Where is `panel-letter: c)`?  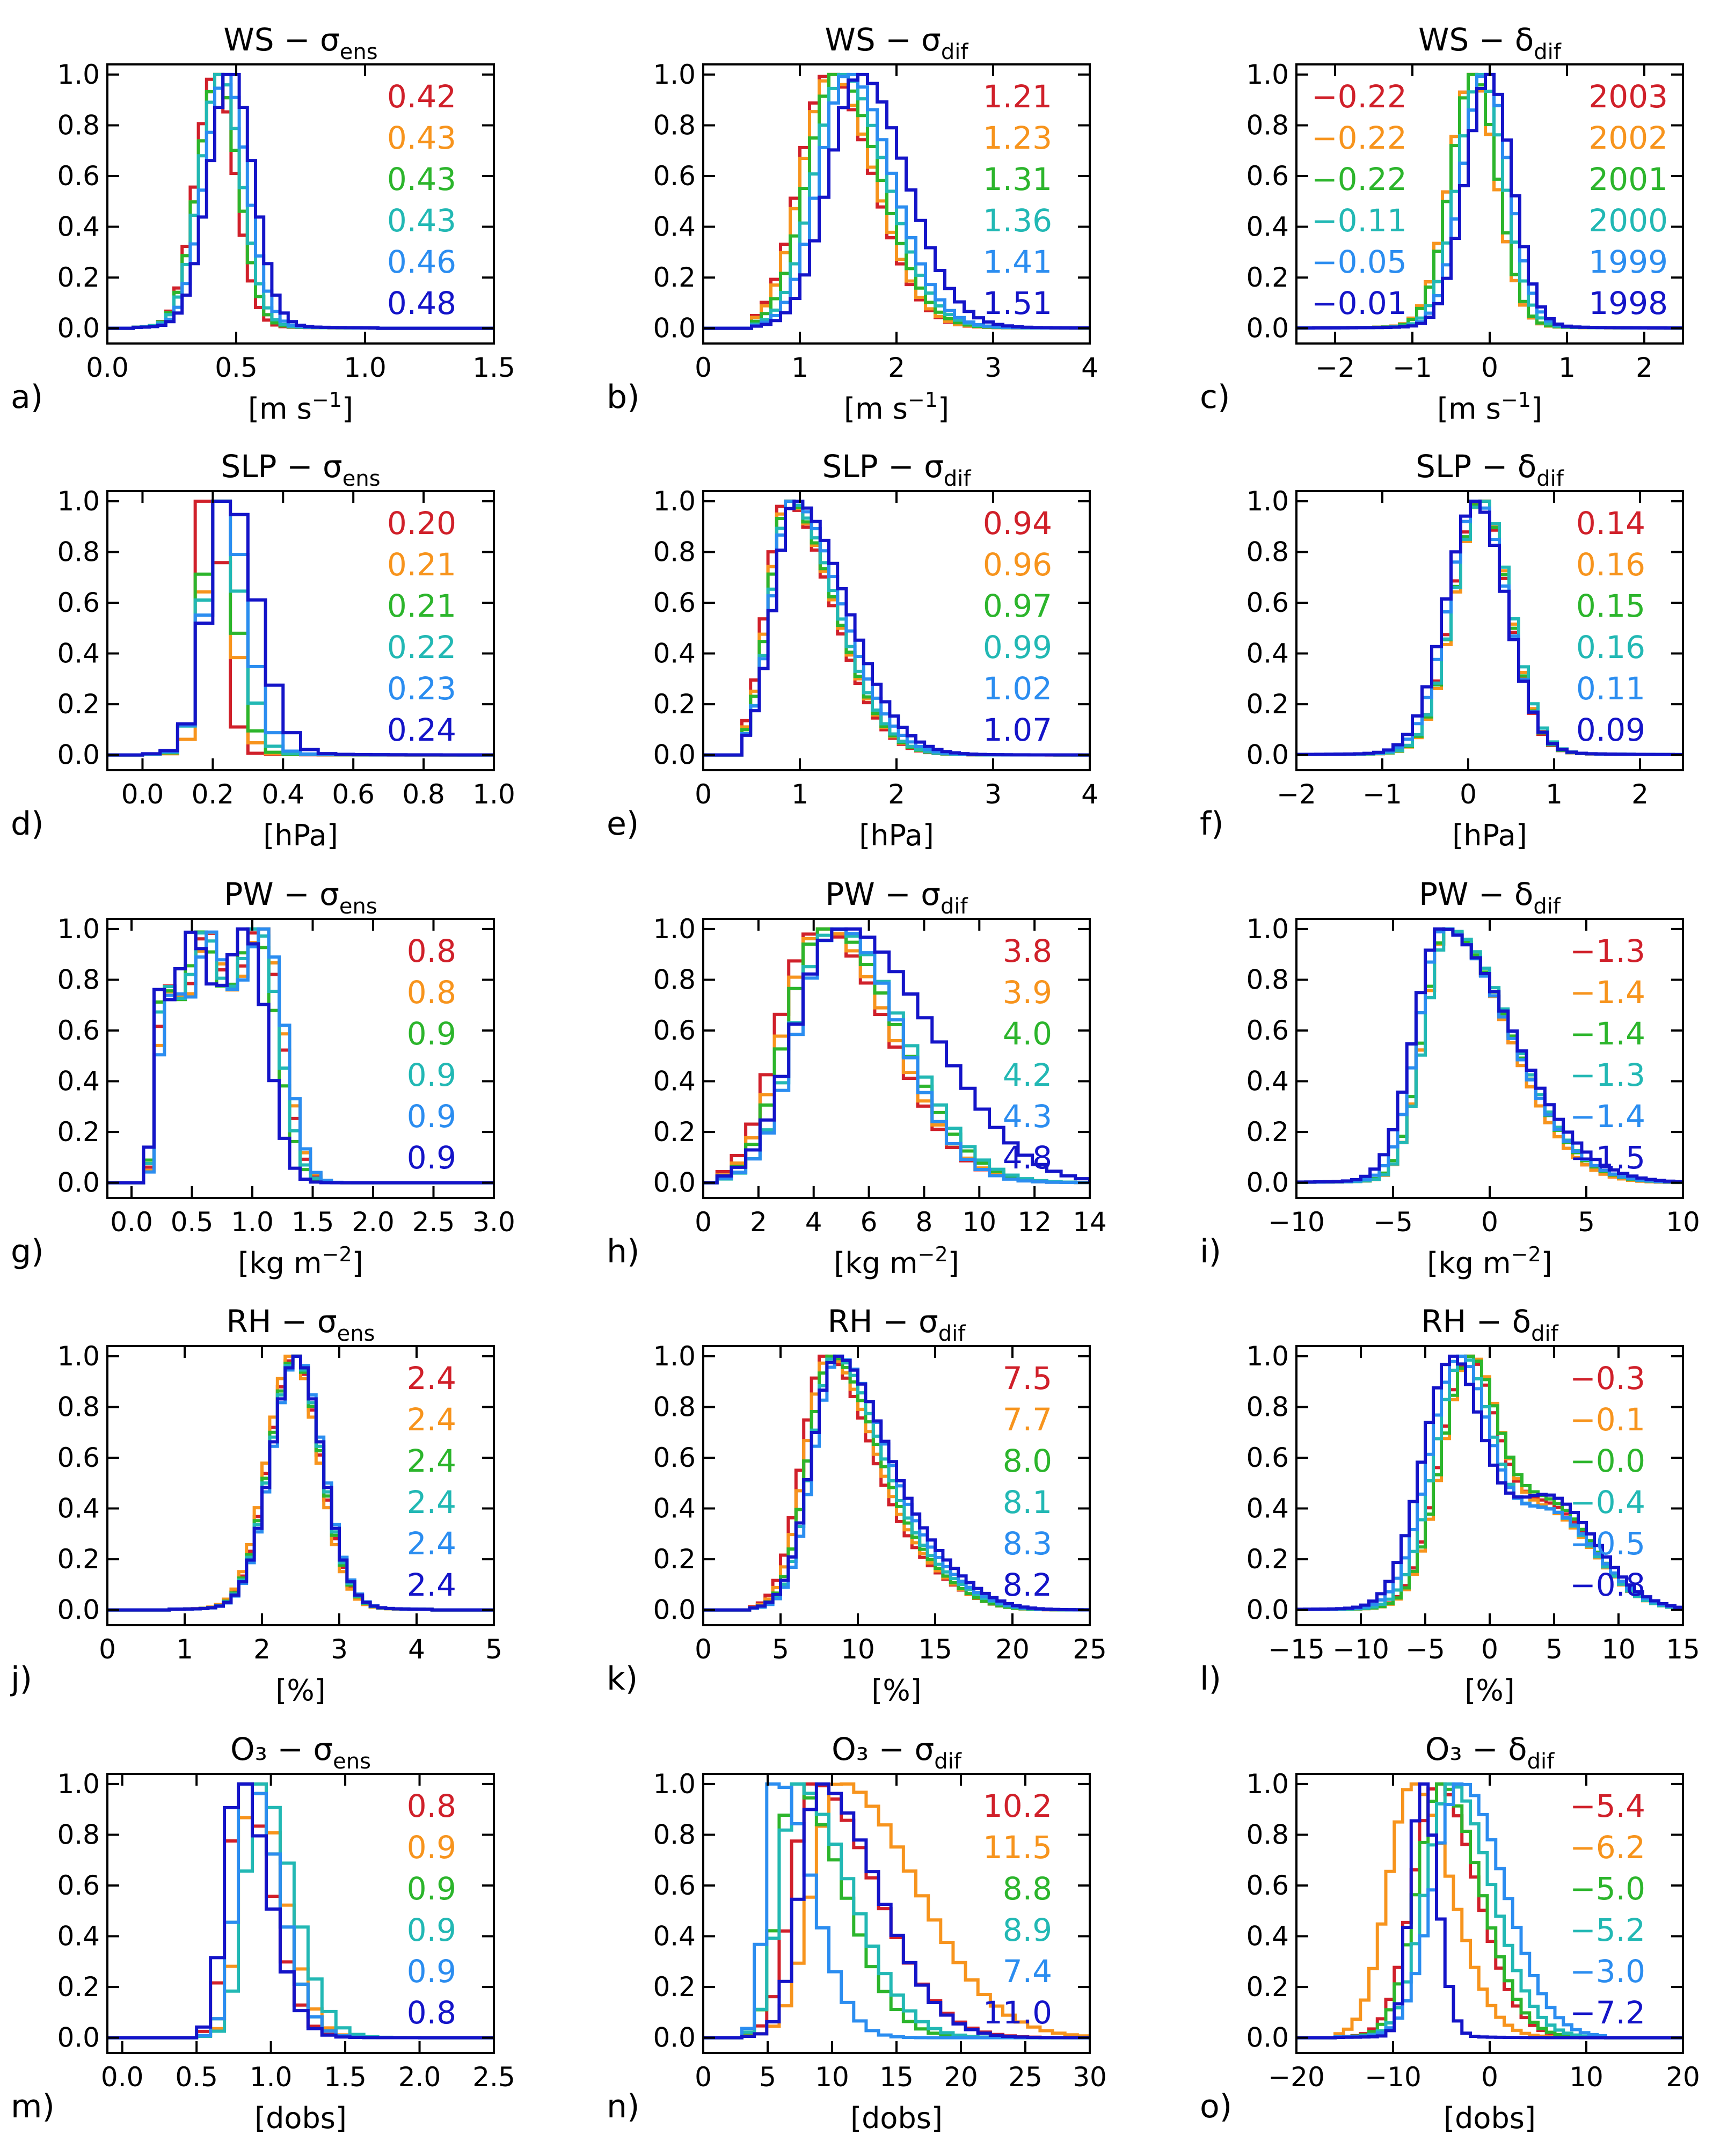 panel-letter: c) is located at coordinates (1215, 397).